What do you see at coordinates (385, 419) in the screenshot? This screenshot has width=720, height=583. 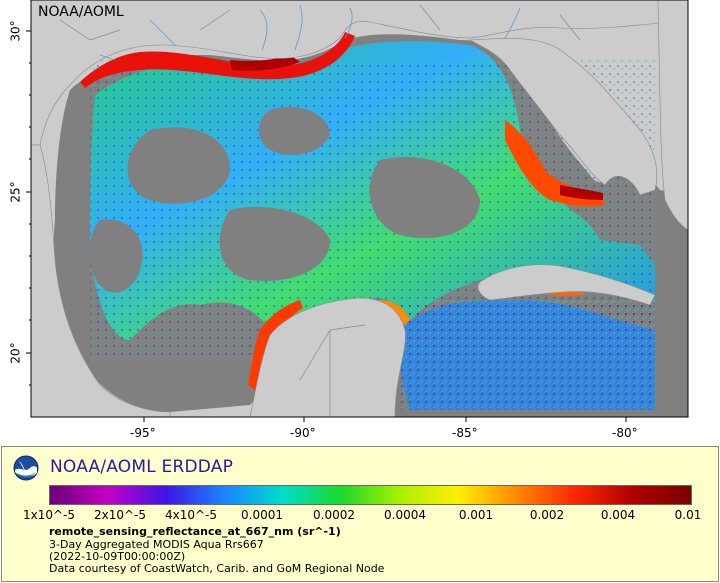 I see `lon-ticks` at bounding box center [385, 419].